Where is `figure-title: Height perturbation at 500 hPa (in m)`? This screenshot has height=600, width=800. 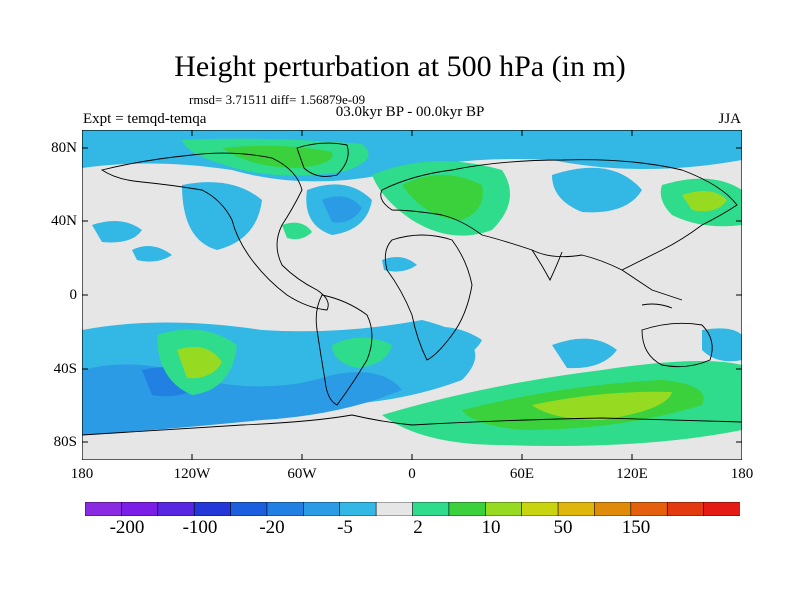
figure-title: Height perturbation at 500 hPa (in m) is located at coordinates (400, 66).